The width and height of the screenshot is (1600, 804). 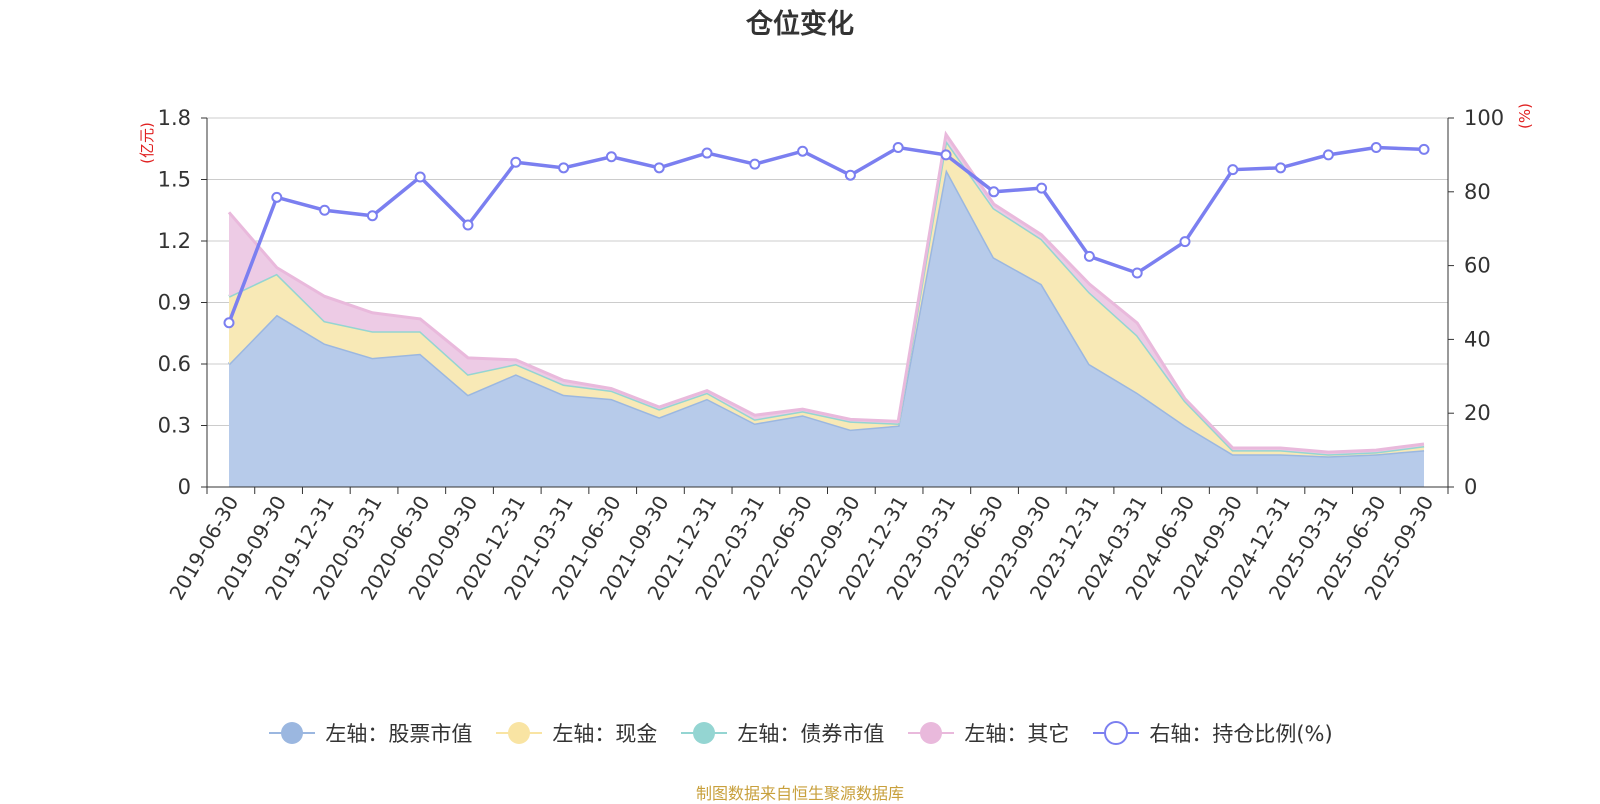 I want to click on legend-label-ratio: 右轴：持仓比例(%), so click(x=1241, y=734).